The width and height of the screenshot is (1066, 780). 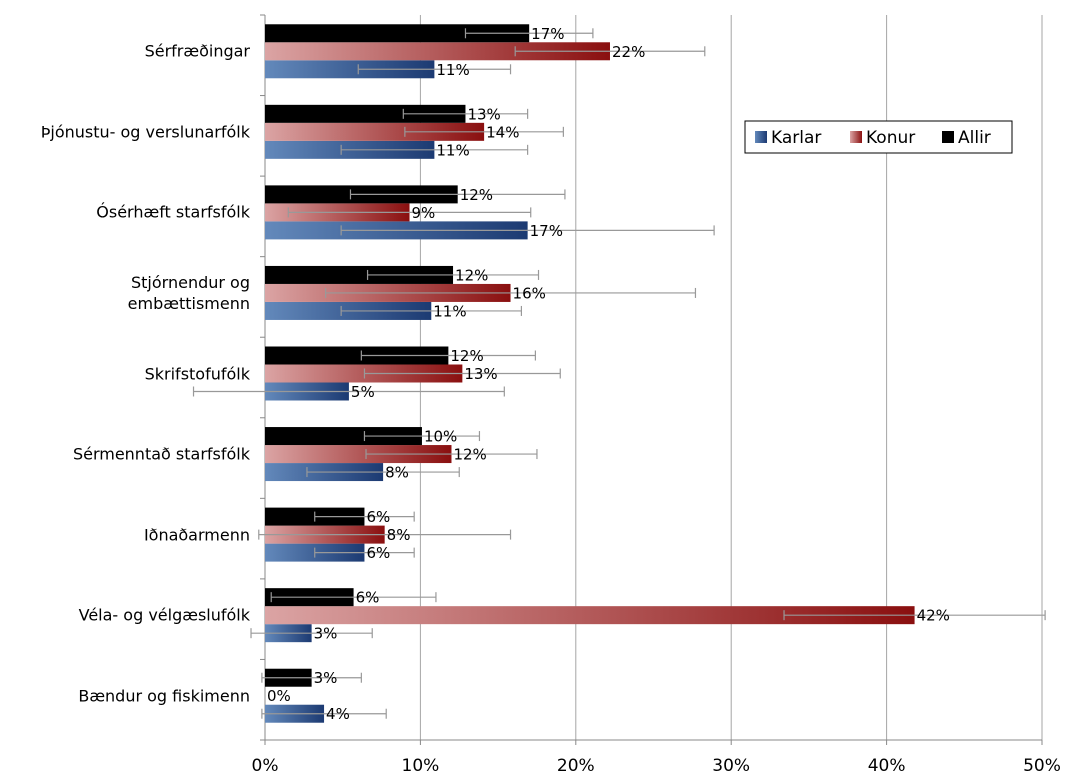 What do you see at coordinates (529, 293) in the screenshot?
I see `data-label: 16%` at bounding box center [529, 293].